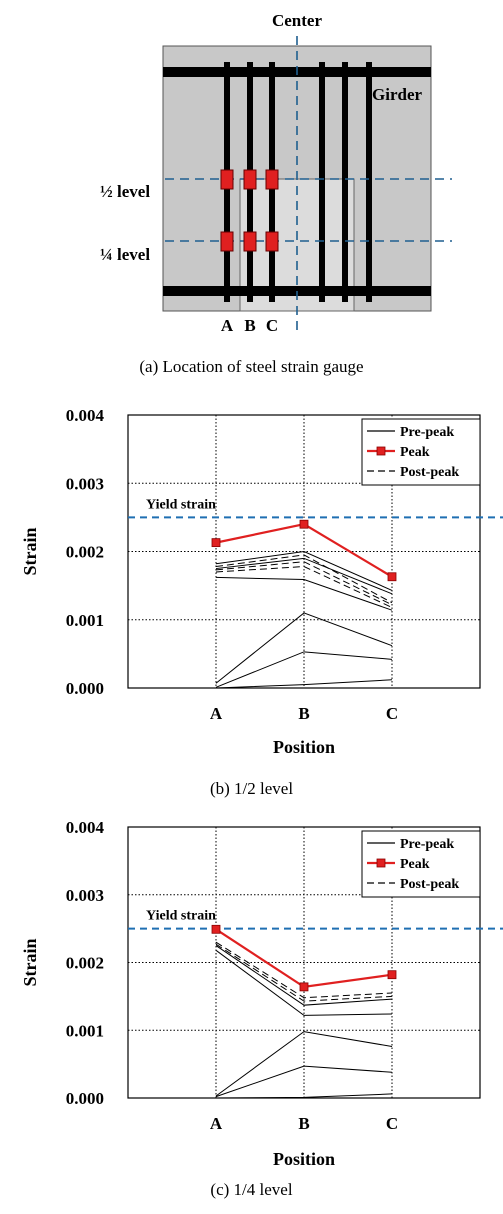 The image size is (503, 1214). I want to click on half-level-label: ½ level, so click(125, 191).